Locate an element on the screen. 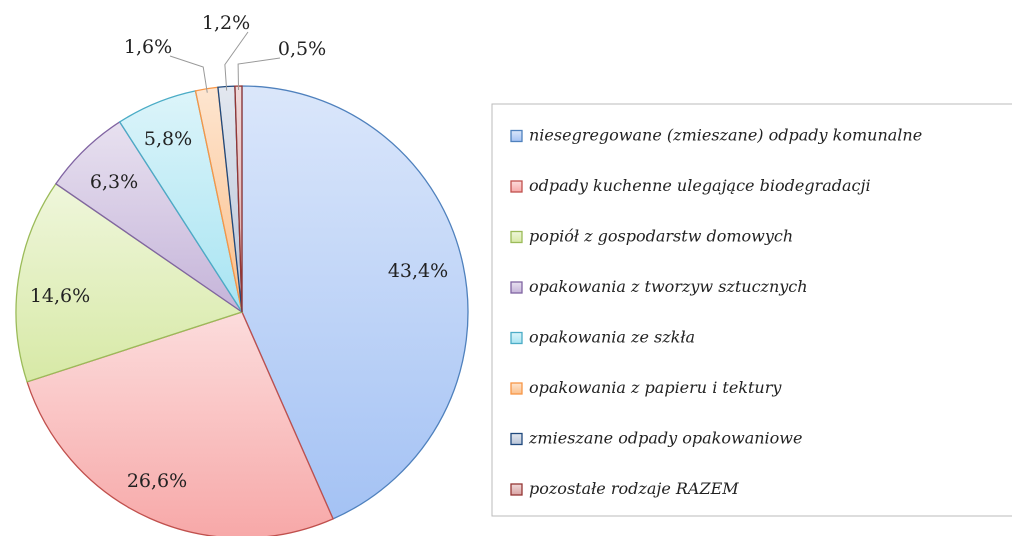  legend-label: opakowania z tworzyw sztucznych is located at coordinates (668, 286).